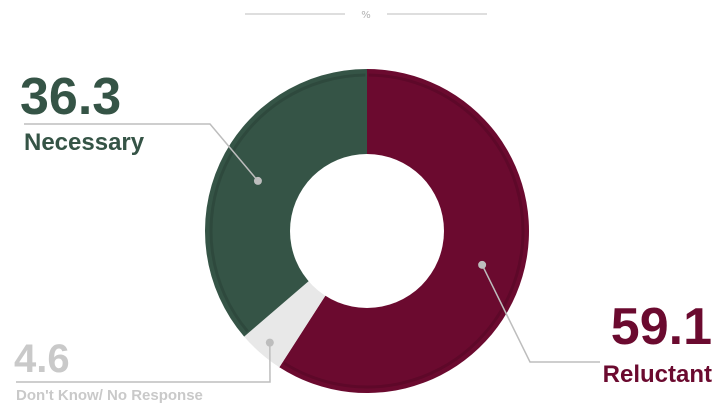  What do you see at coordinates (42, 359) in the screenshot?
I see `slice-value-dontknow: 4.6` at bounding box center [42, 359].